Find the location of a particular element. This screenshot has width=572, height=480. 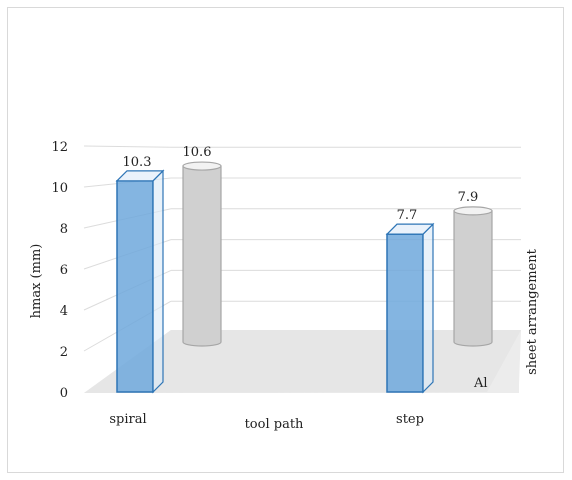

y-tick-label: 8 is located at coordinates (64, 229).